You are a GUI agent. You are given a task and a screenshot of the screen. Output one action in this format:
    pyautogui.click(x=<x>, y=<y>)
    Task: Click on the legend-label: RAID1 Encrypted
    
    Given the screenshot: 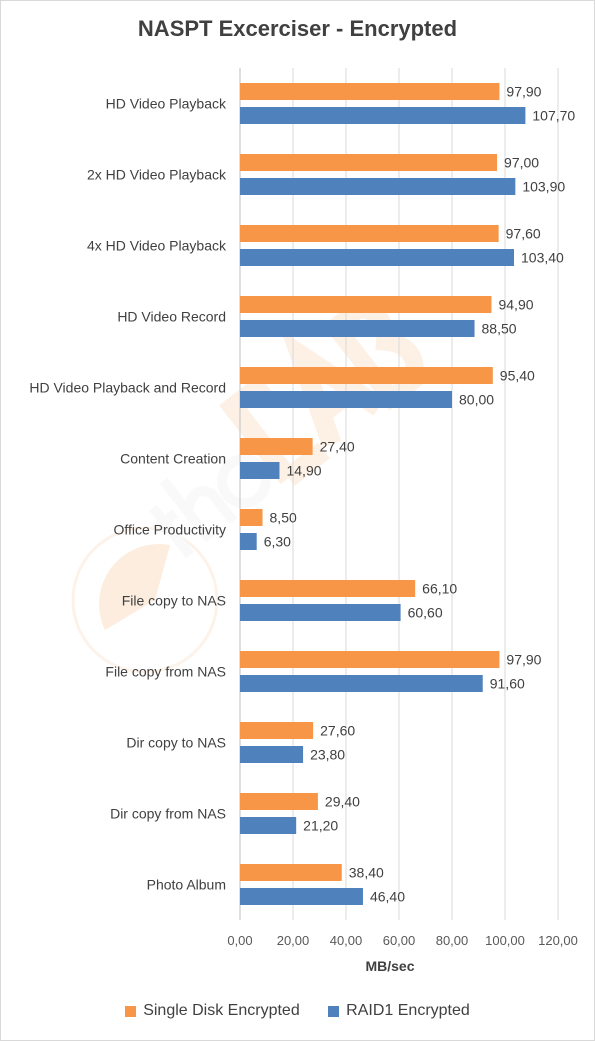 What is the action you would take?
    pyautogui.click(x=408, y=1010)
    